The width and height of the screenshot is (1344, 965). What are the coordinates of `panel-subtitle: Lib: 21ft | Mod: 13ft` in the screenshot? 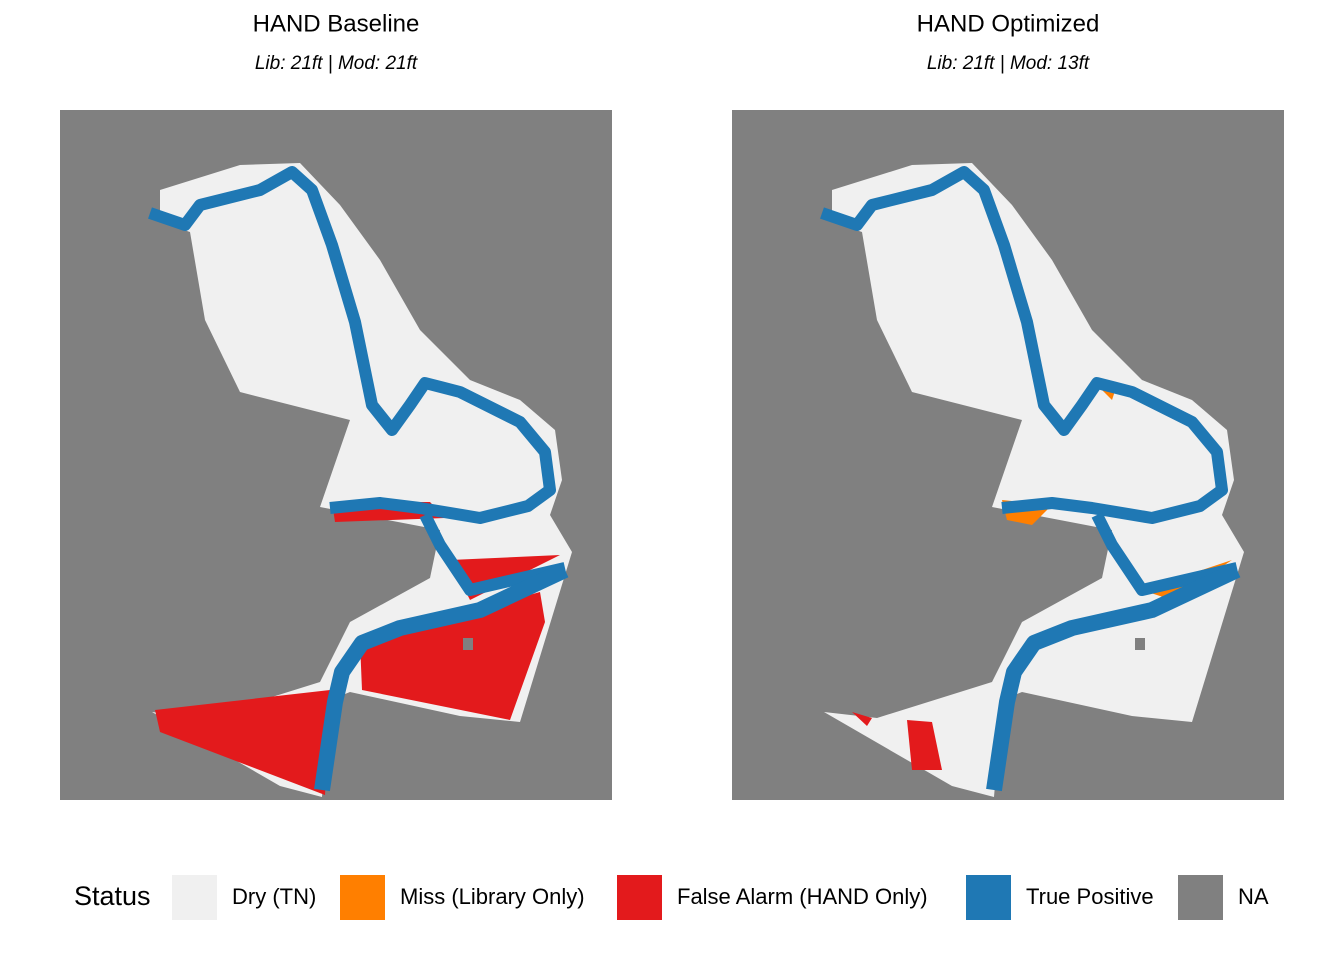 It's located at (1008, 63).